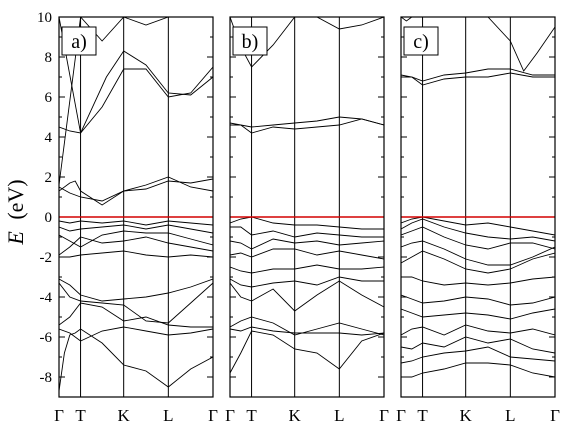 This screenshot has width=574, height=444. Describe the element at coordinates (49, 98) in the screenshot. I see `y-tick-label: 6` at that location.